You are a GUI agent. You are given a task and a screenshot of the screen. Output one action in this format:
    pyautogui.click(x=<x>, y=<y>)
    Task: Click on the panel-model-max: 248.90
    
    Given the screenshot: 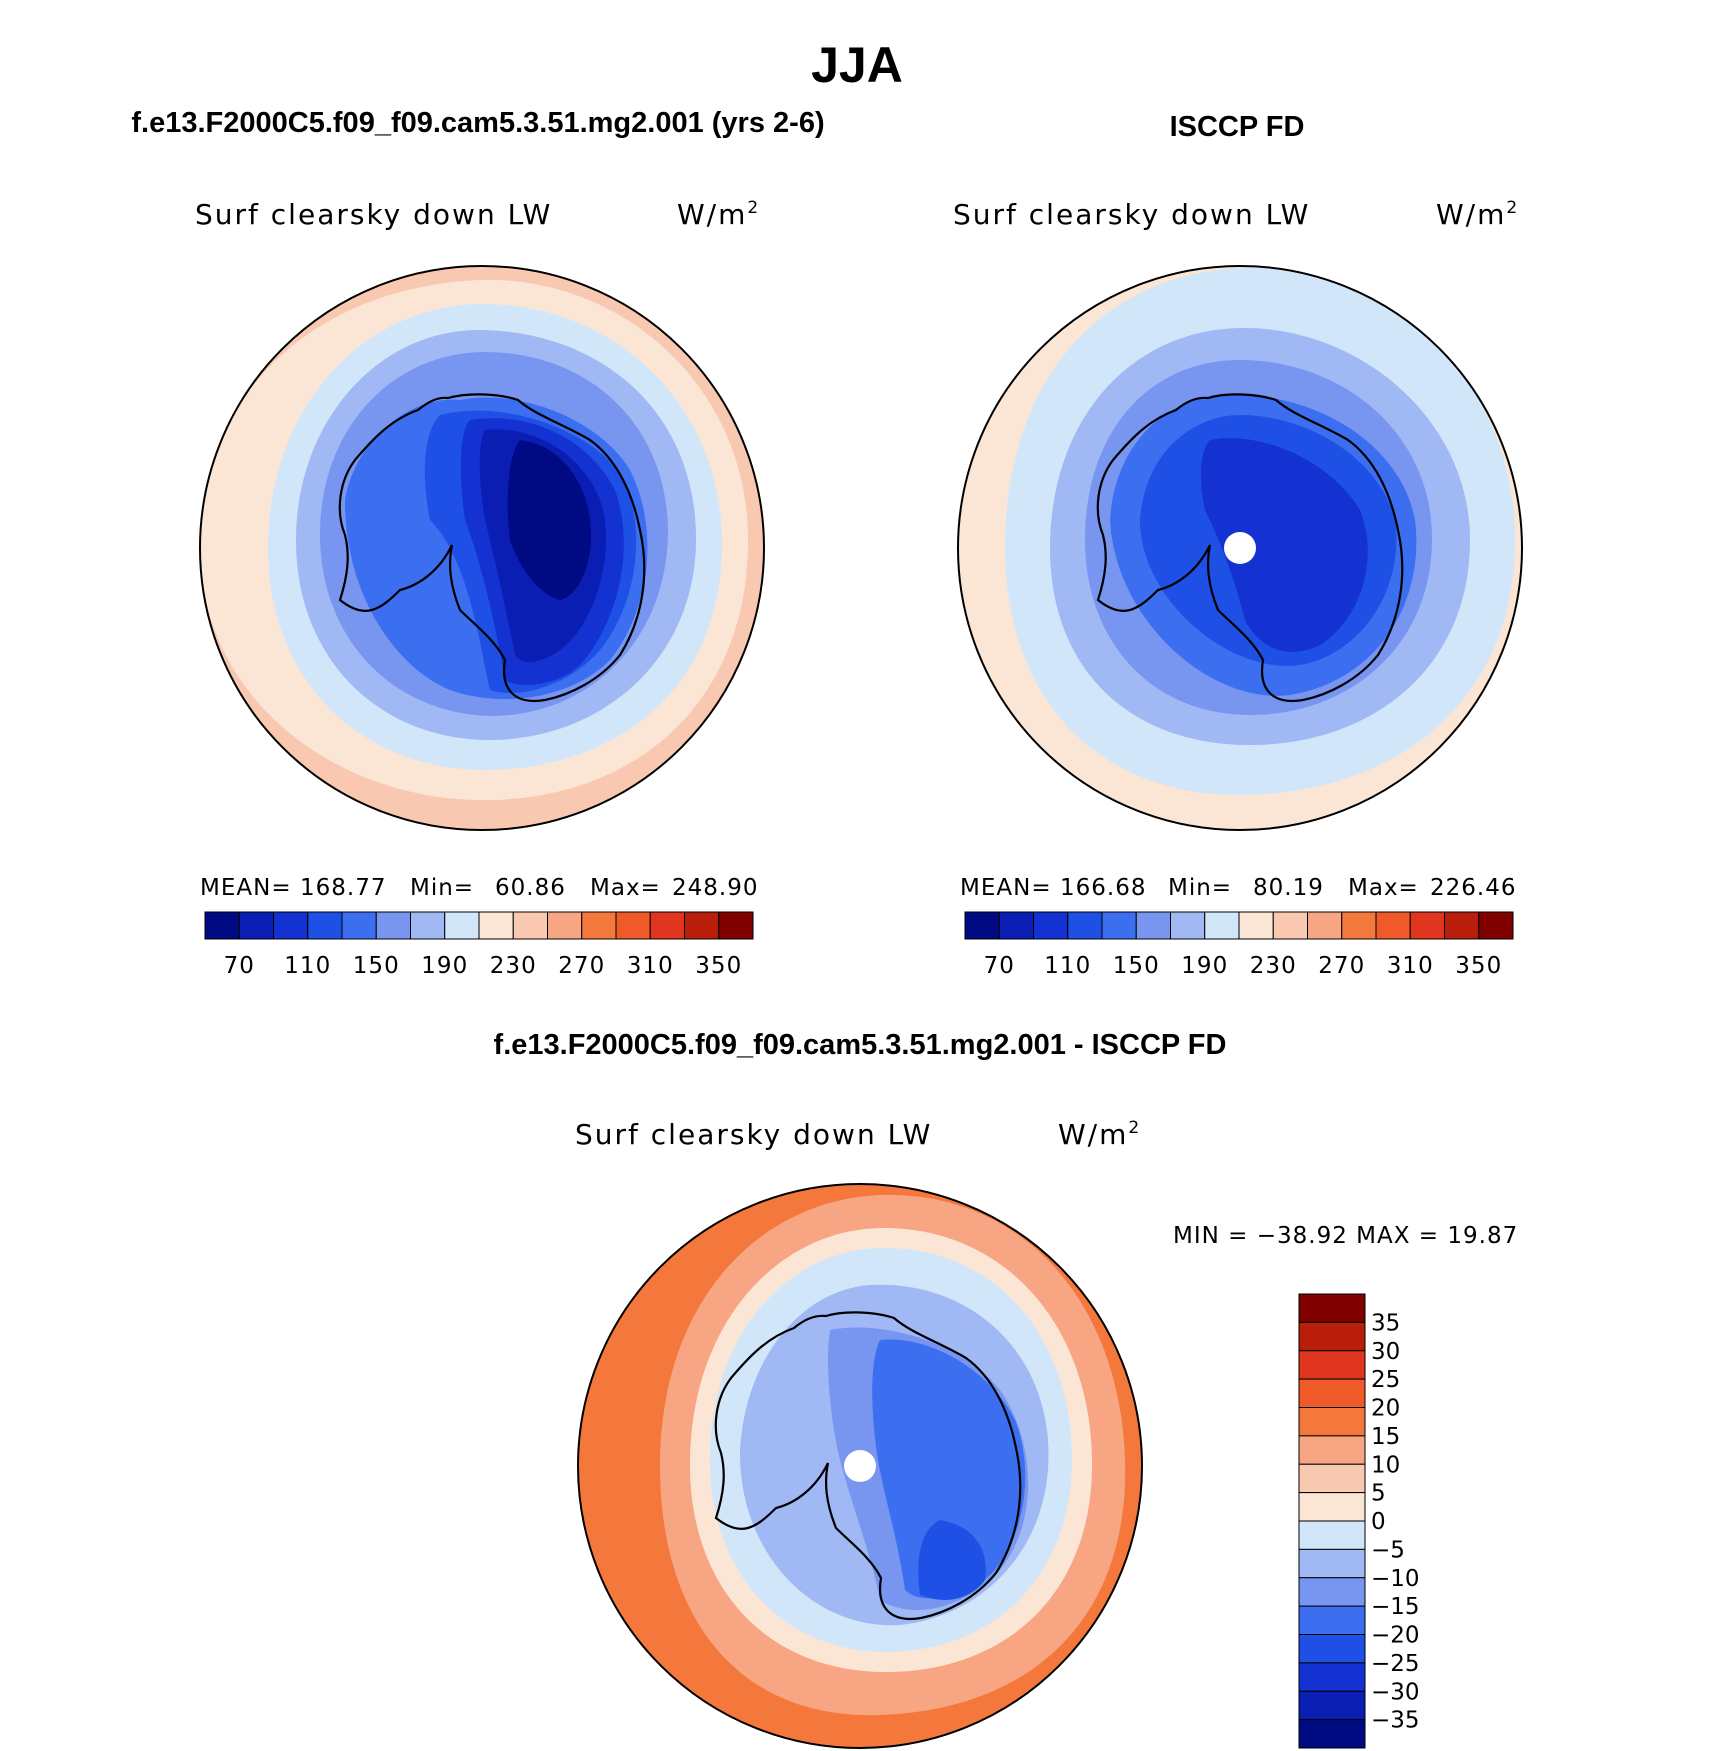 What is the action you would take?
    pyautogui.click(x=715, y=888)
    